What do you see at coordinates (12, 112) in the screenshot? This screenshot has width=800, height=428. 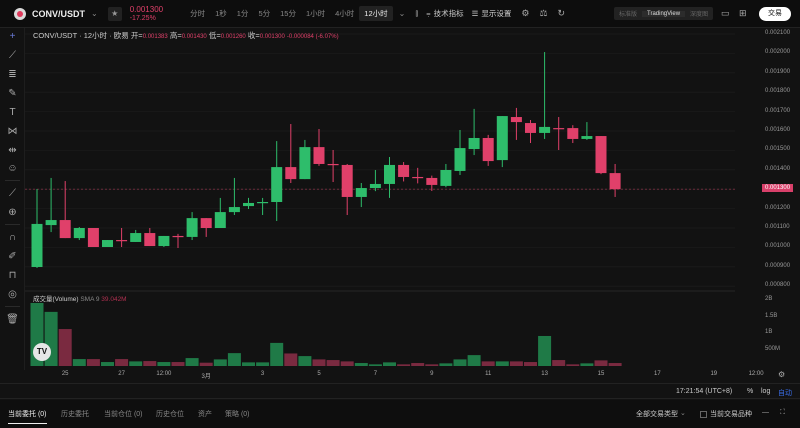 I see `text-icon: T` at bounding box center [12, 112].